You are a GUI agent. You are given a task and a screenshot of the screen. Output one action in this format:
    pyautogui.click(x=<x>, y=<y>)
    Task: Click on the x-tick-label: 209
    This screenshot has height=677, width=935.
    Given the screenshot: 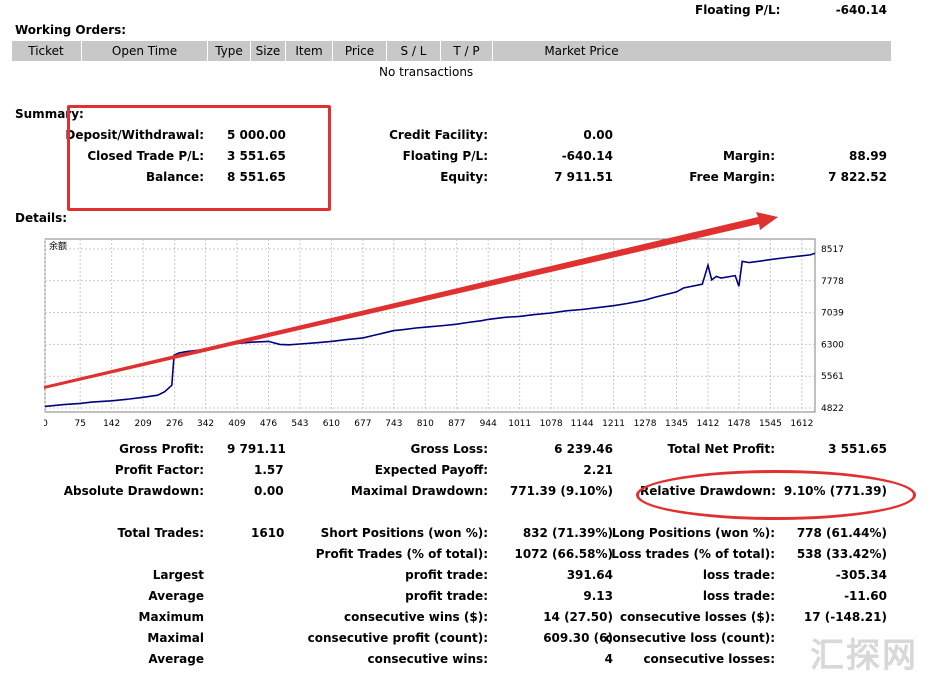 What is the action you would take?
    pyautogui.click(x=143, y=424)
    